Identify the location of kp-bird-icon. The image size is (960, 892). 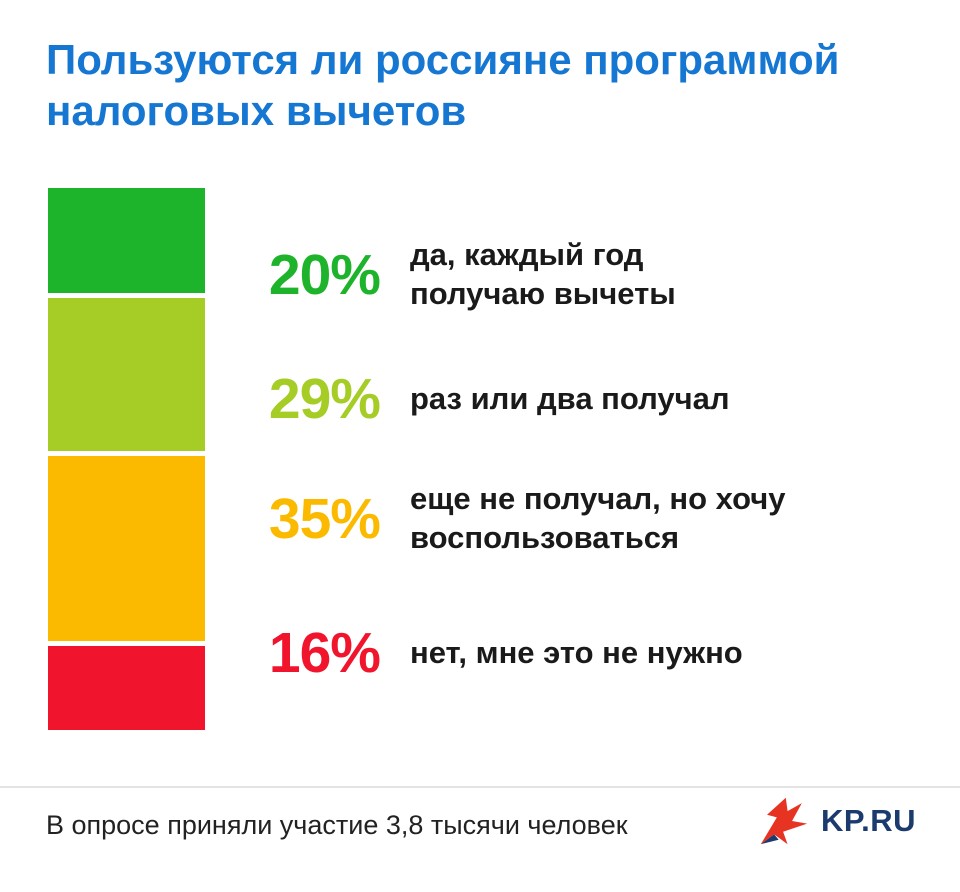
(784, 821).